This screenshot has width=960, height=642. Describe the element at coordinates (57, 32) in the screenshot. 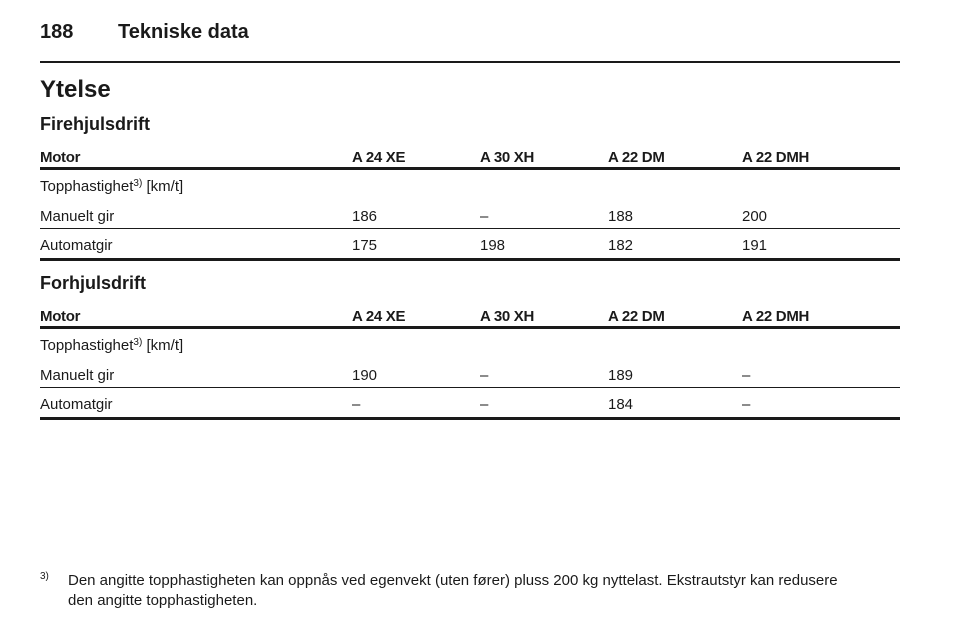

I see `page-number: 188` at that location.